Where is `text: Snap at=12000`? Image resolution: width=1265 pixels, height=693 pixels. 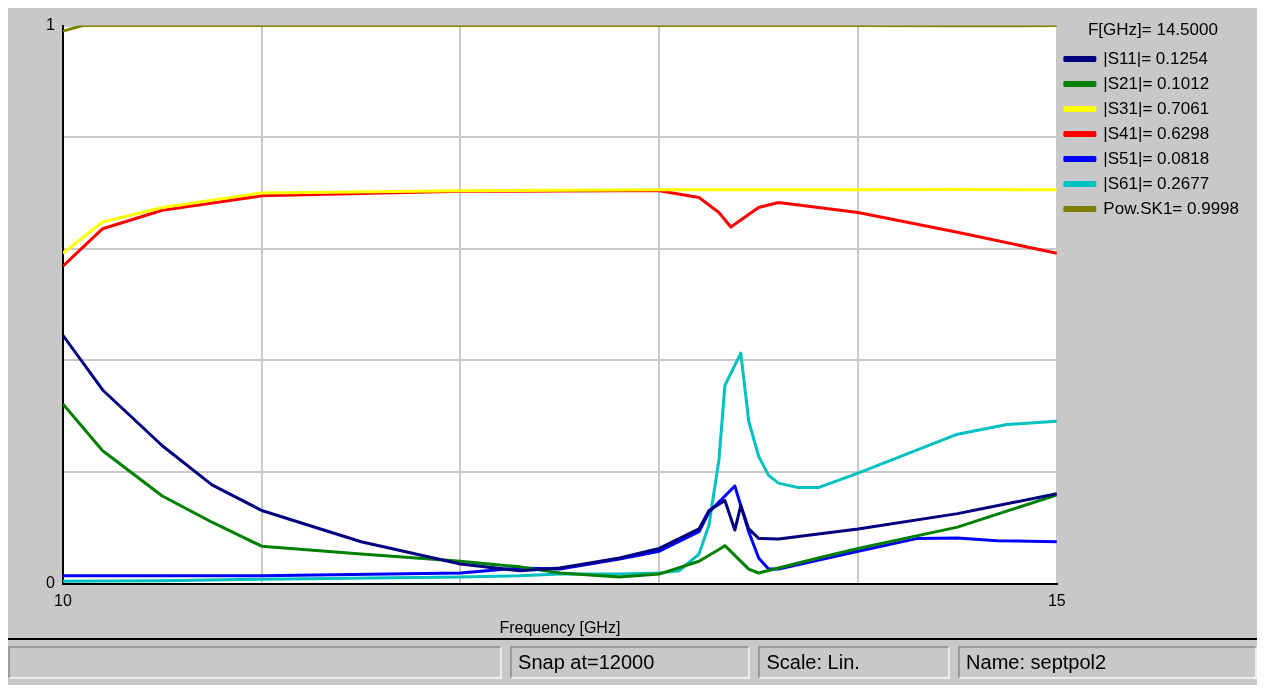
text: Snap at=12000 is located at coordinates (630, 662).